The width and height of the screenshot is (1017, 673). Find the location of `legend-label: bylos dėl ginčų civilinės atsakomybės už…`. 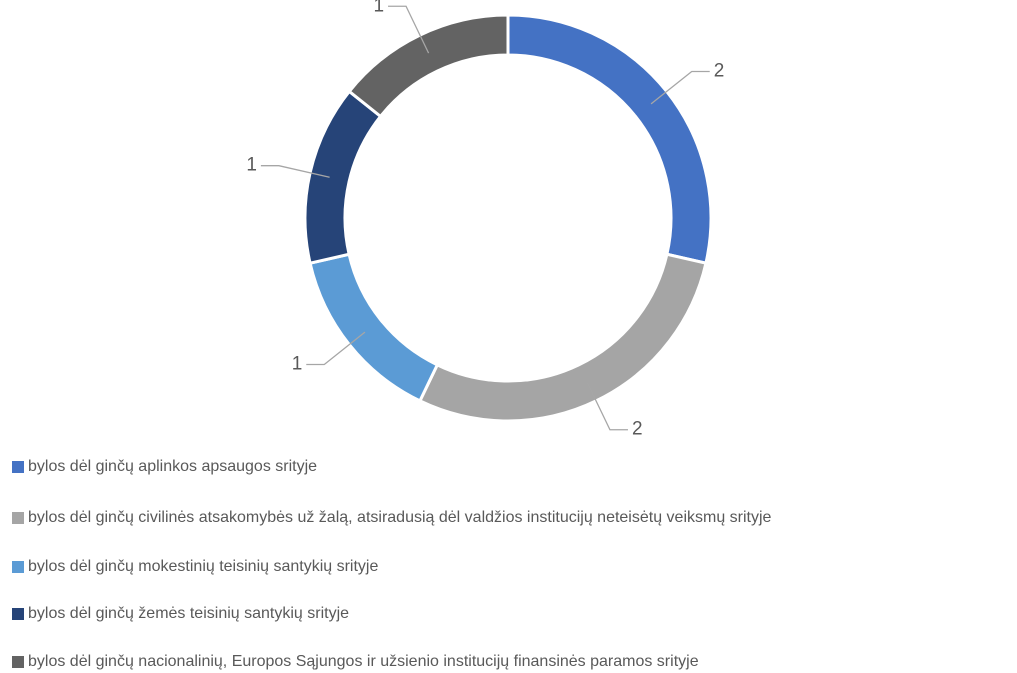

legend-label: bylos dėl ginčų civilinės atsakomybės už… is located at coordinates (400, 517).